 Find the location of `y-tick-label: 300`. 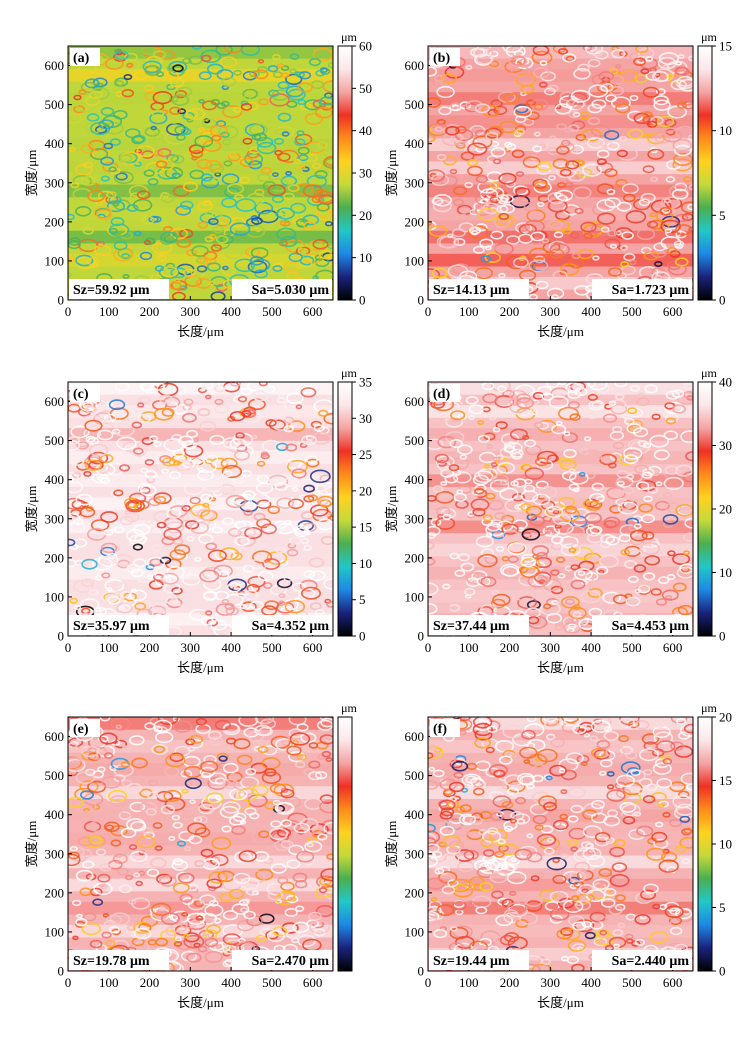

y-tick-label: 300 is located at coordinates (55, 853).